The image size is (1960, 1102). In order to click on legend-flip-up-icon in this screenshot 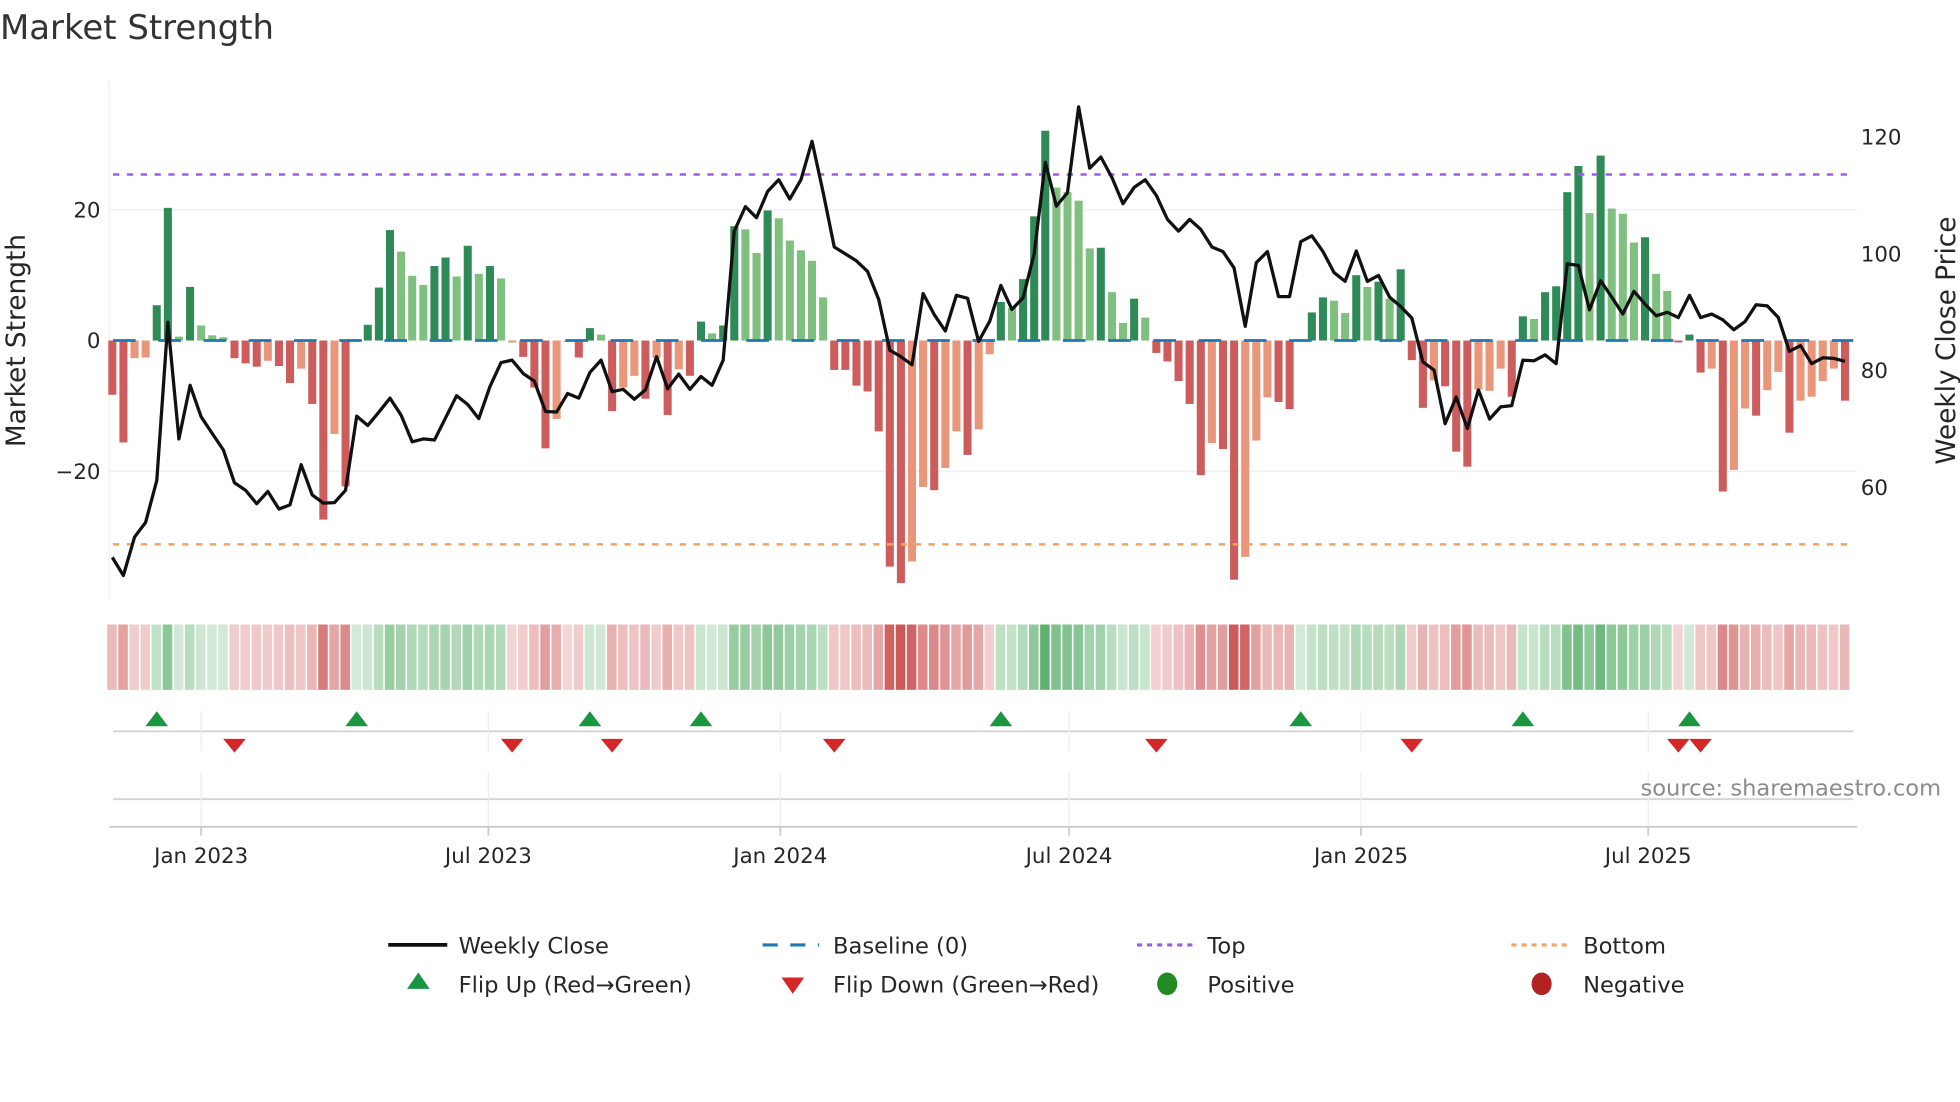, I will do `click(418, 980)`.